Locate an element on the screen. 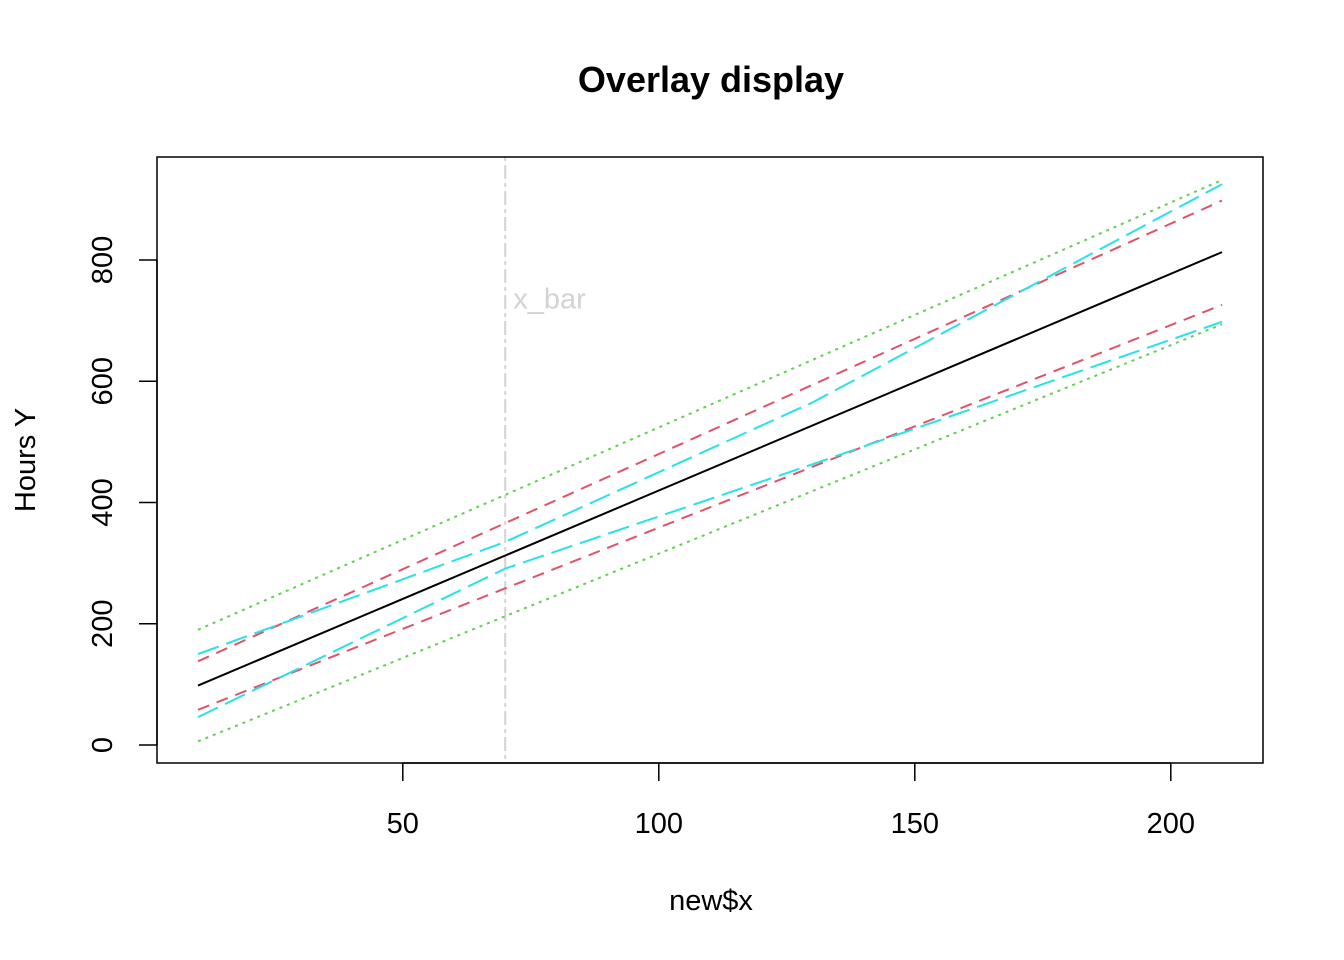 The height and width of the screenshot is (960, 1344). y-tick-label: 400 is located at coordinates (103, 502).